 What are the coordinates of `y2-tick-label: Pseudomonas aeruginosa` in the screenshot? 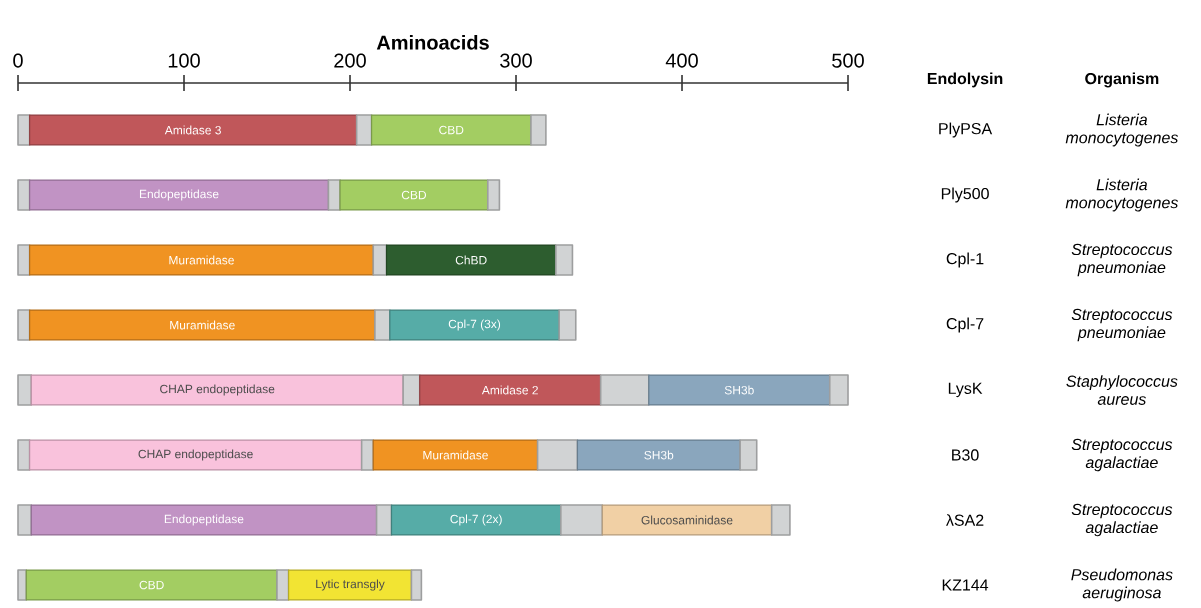 It's located at (1122, 585).